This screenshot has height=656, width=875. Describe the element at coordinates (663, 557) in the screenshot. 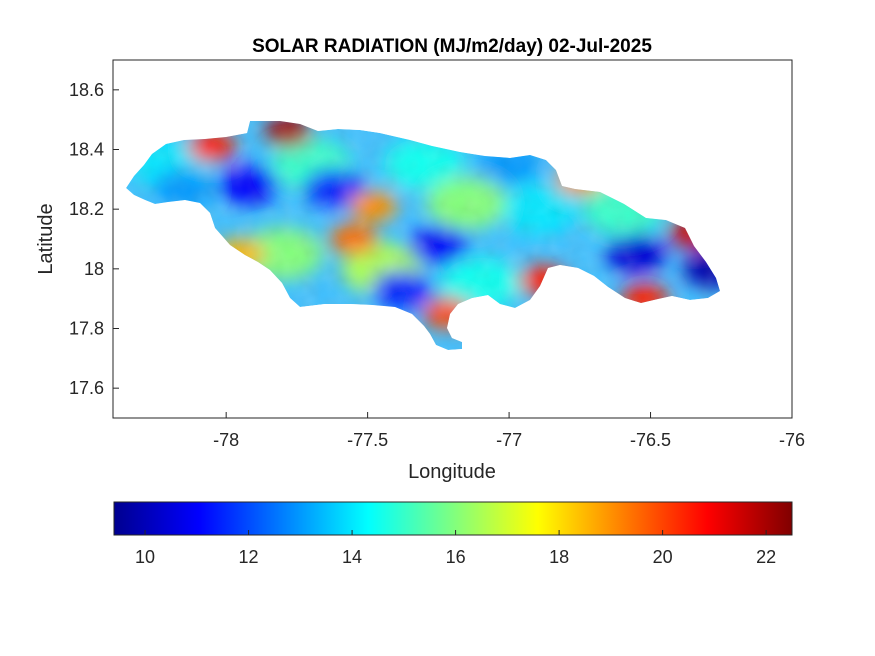

I see `colorbar-tick-label: 20` at that location.